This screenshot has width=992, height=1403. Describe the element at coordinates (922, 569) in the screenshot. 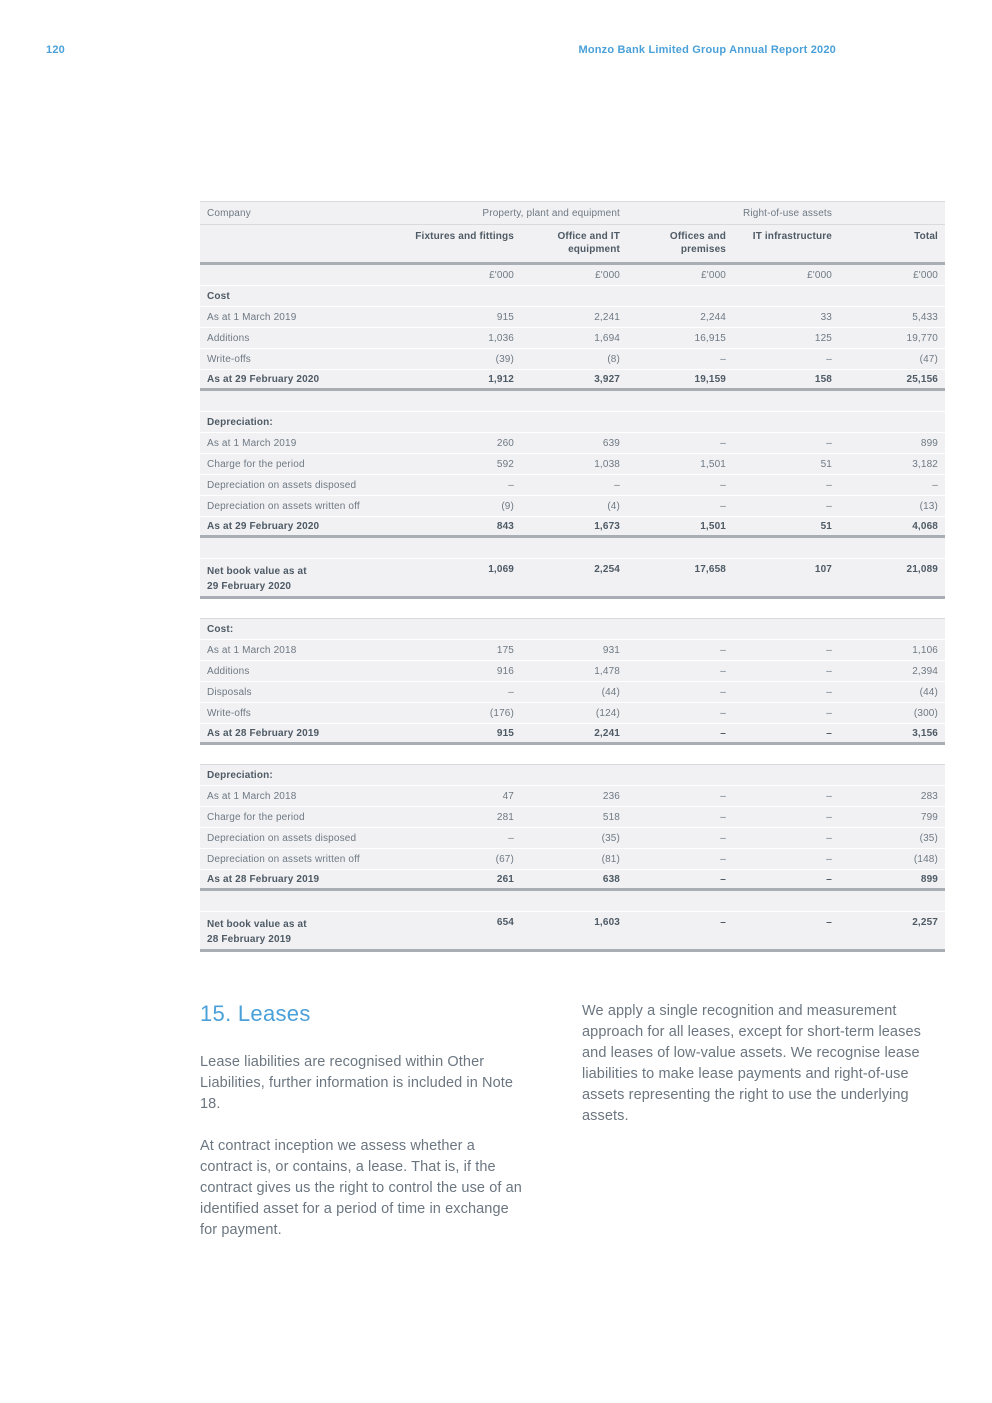

I see `row-value: 21,089` at that location.